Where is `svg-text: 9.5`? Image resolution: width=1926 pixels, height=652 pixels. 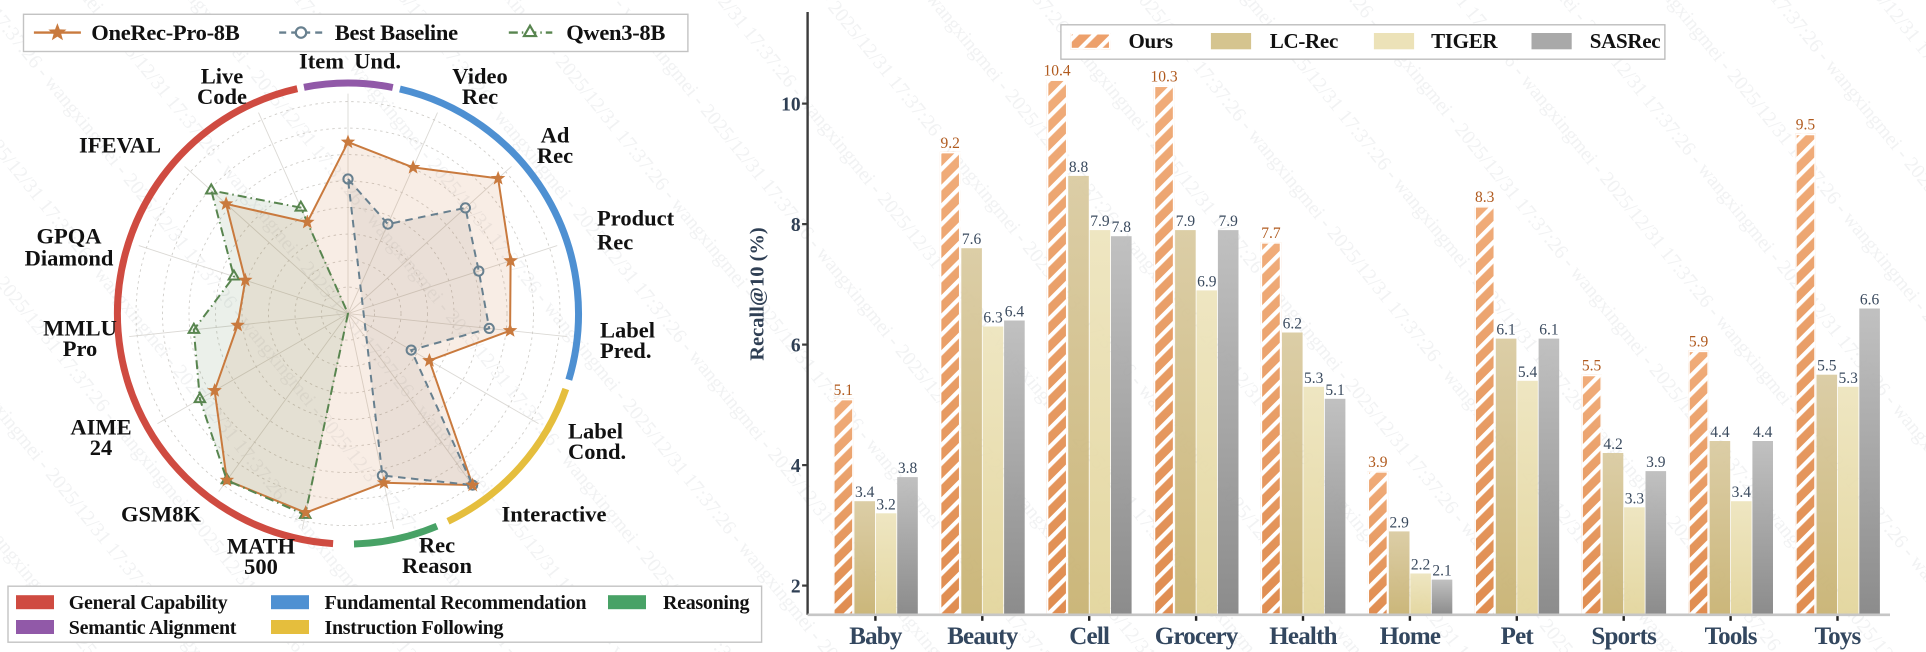
svg-text: 9.5 is located at coordinates (1806, 125).